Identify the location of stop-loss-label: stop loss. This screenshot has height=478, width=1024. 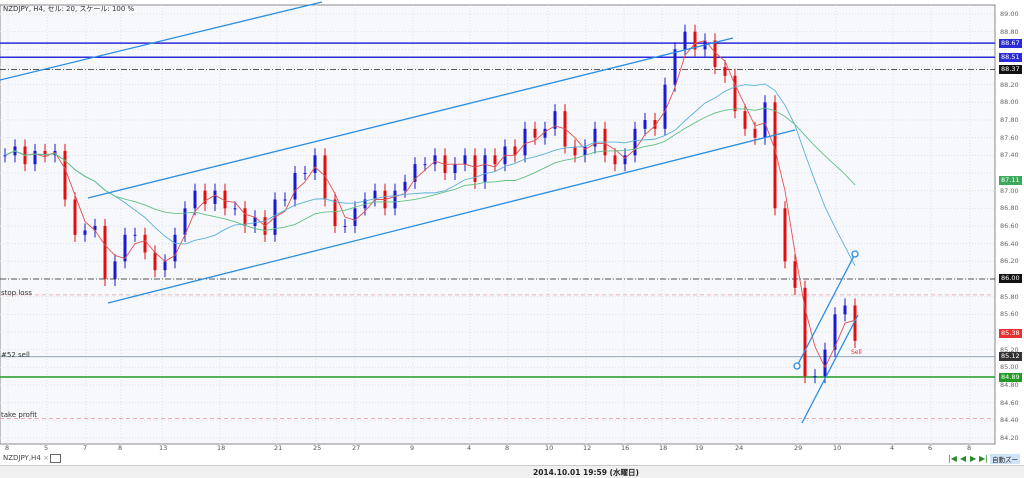
(16, 293).